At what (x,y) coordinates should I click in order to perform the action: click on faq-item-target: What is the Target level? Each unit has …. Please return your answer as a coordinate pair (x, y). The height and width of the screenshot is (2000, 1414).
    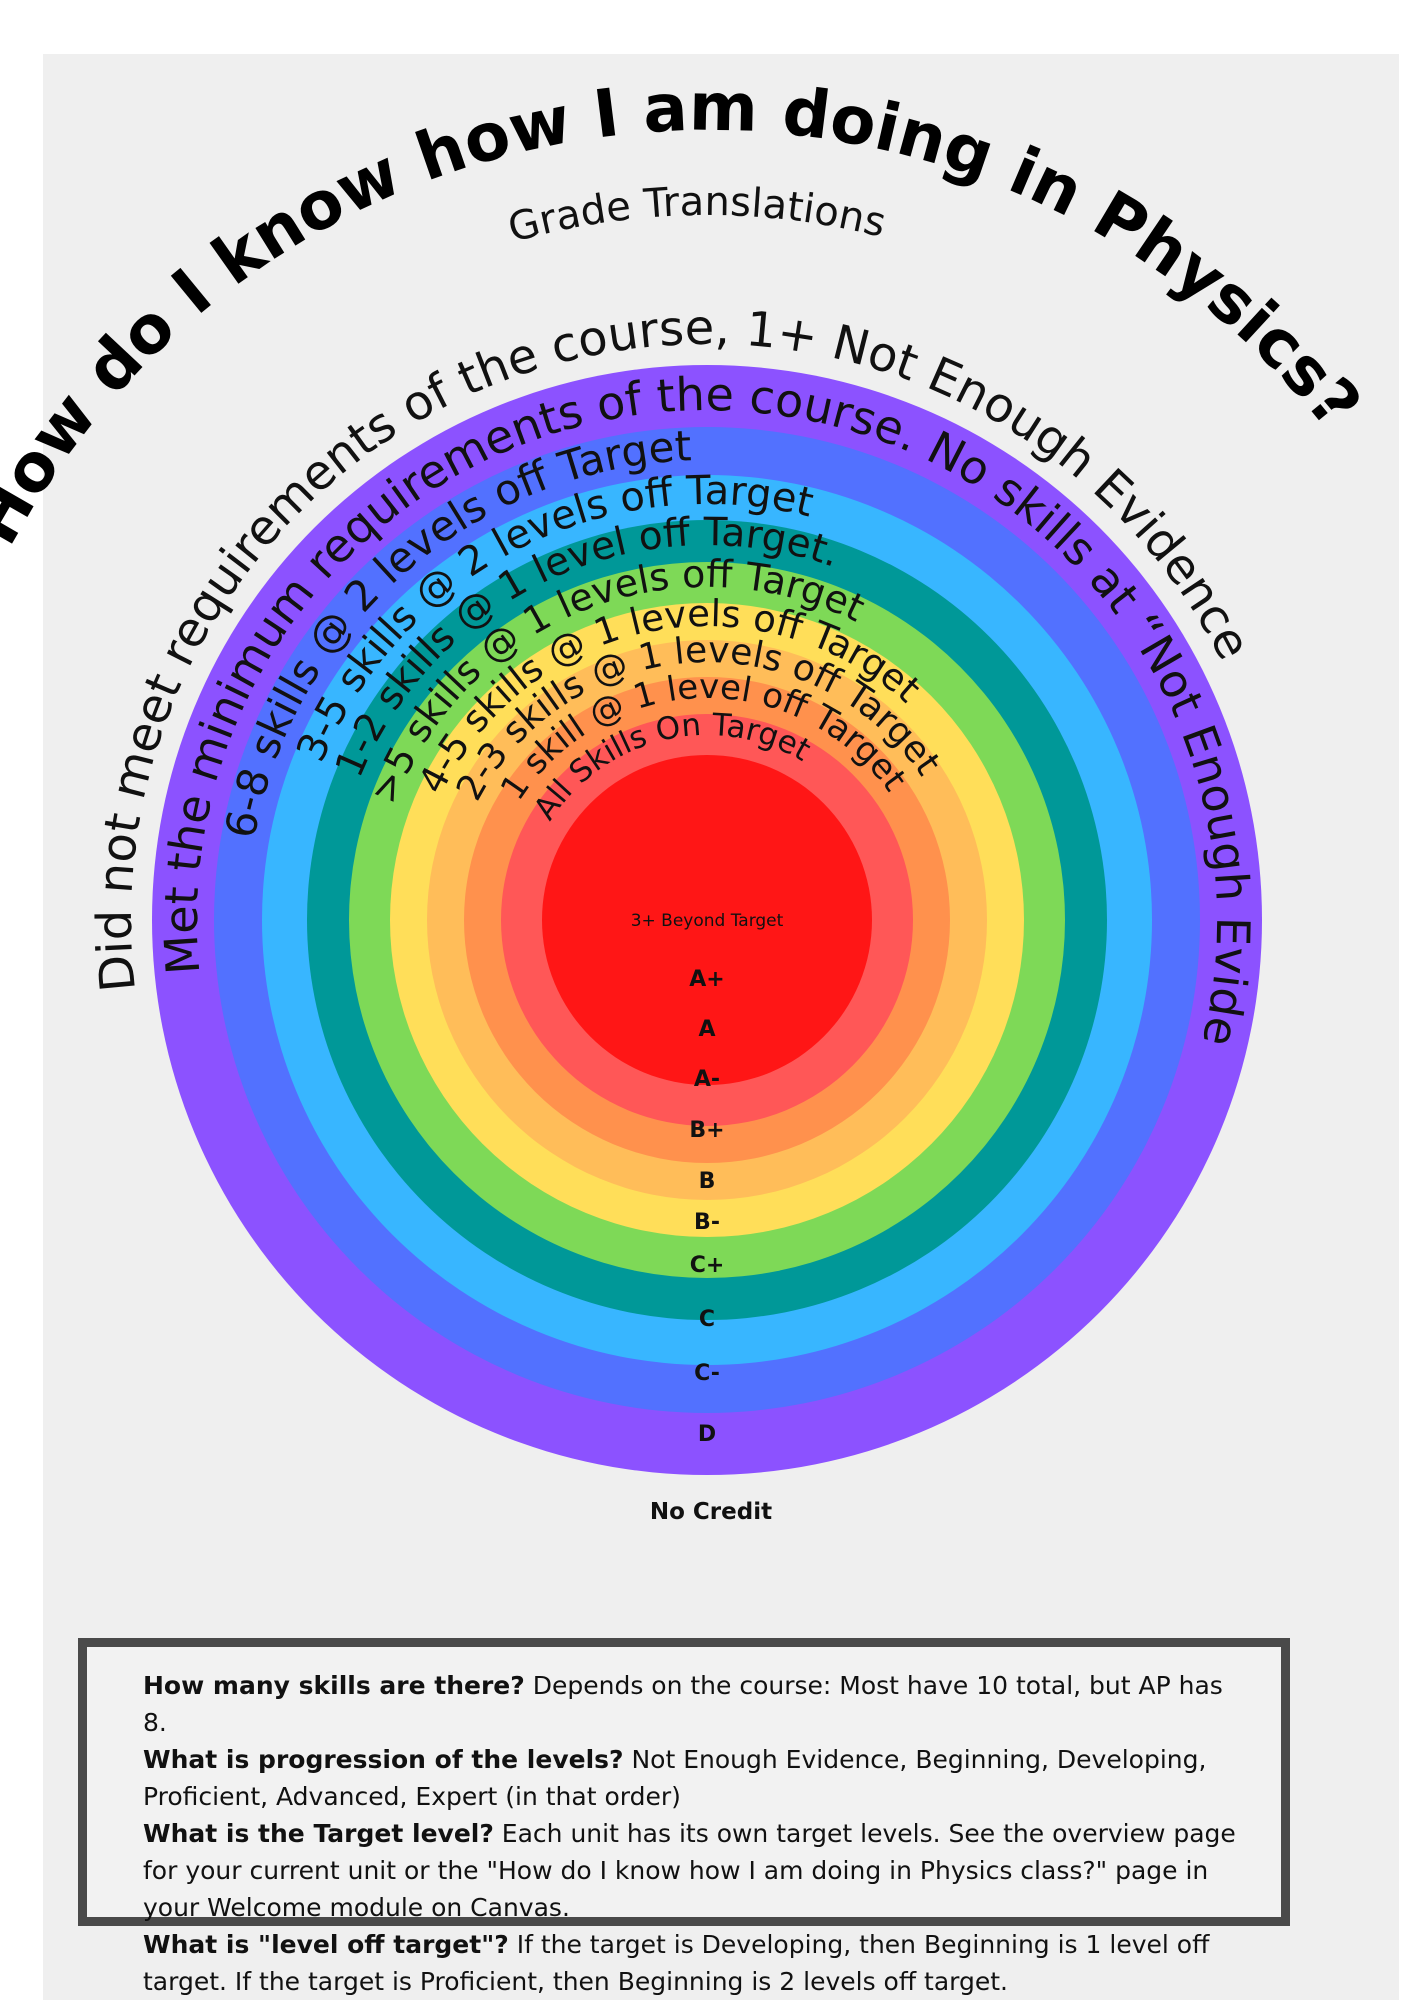
    Looking at the image, I should click on (692, 1870).